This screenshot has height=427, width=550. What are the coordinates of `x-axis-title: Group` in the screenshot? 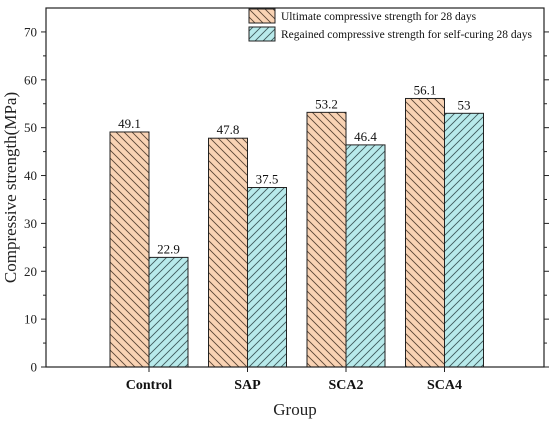 It's located at (294, 409).